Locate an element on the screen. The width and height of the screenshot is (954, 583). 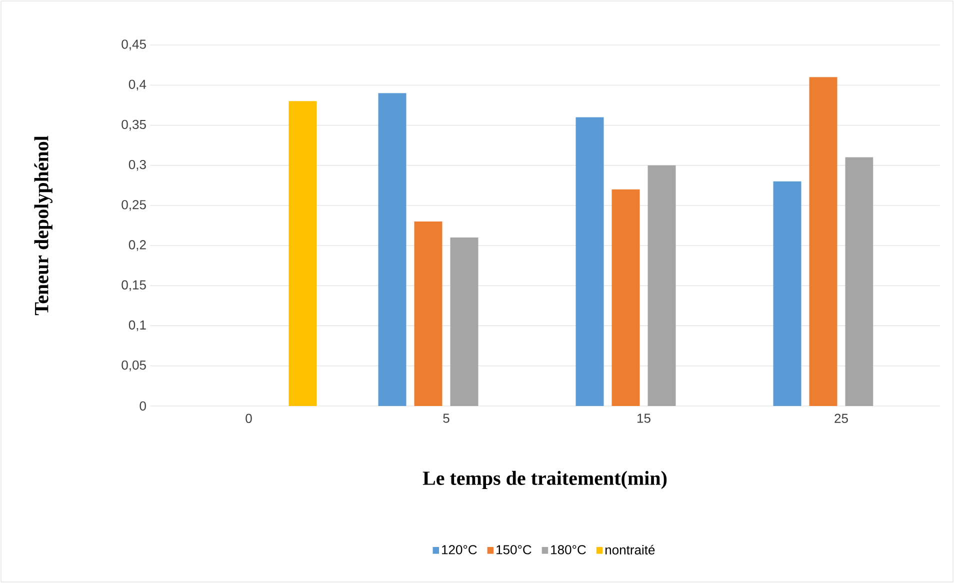
y-tick-label: 0,25 is located at coordinates (134, 205).